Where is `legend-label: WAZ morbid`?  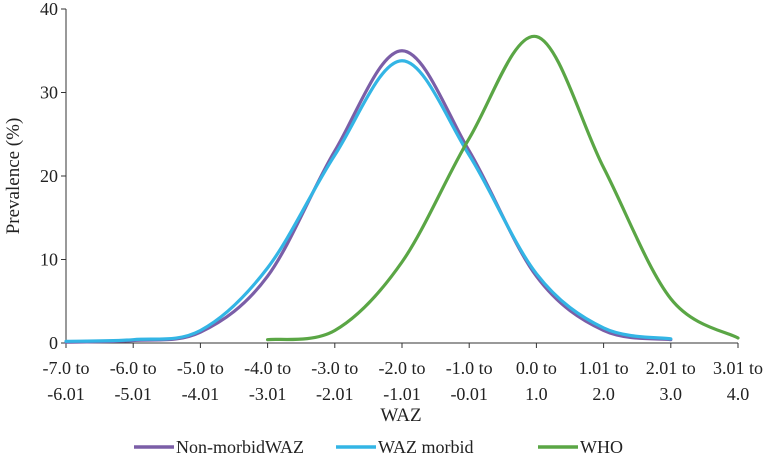
legend-label: WAZ morbid is located at coordinates (425, 447).